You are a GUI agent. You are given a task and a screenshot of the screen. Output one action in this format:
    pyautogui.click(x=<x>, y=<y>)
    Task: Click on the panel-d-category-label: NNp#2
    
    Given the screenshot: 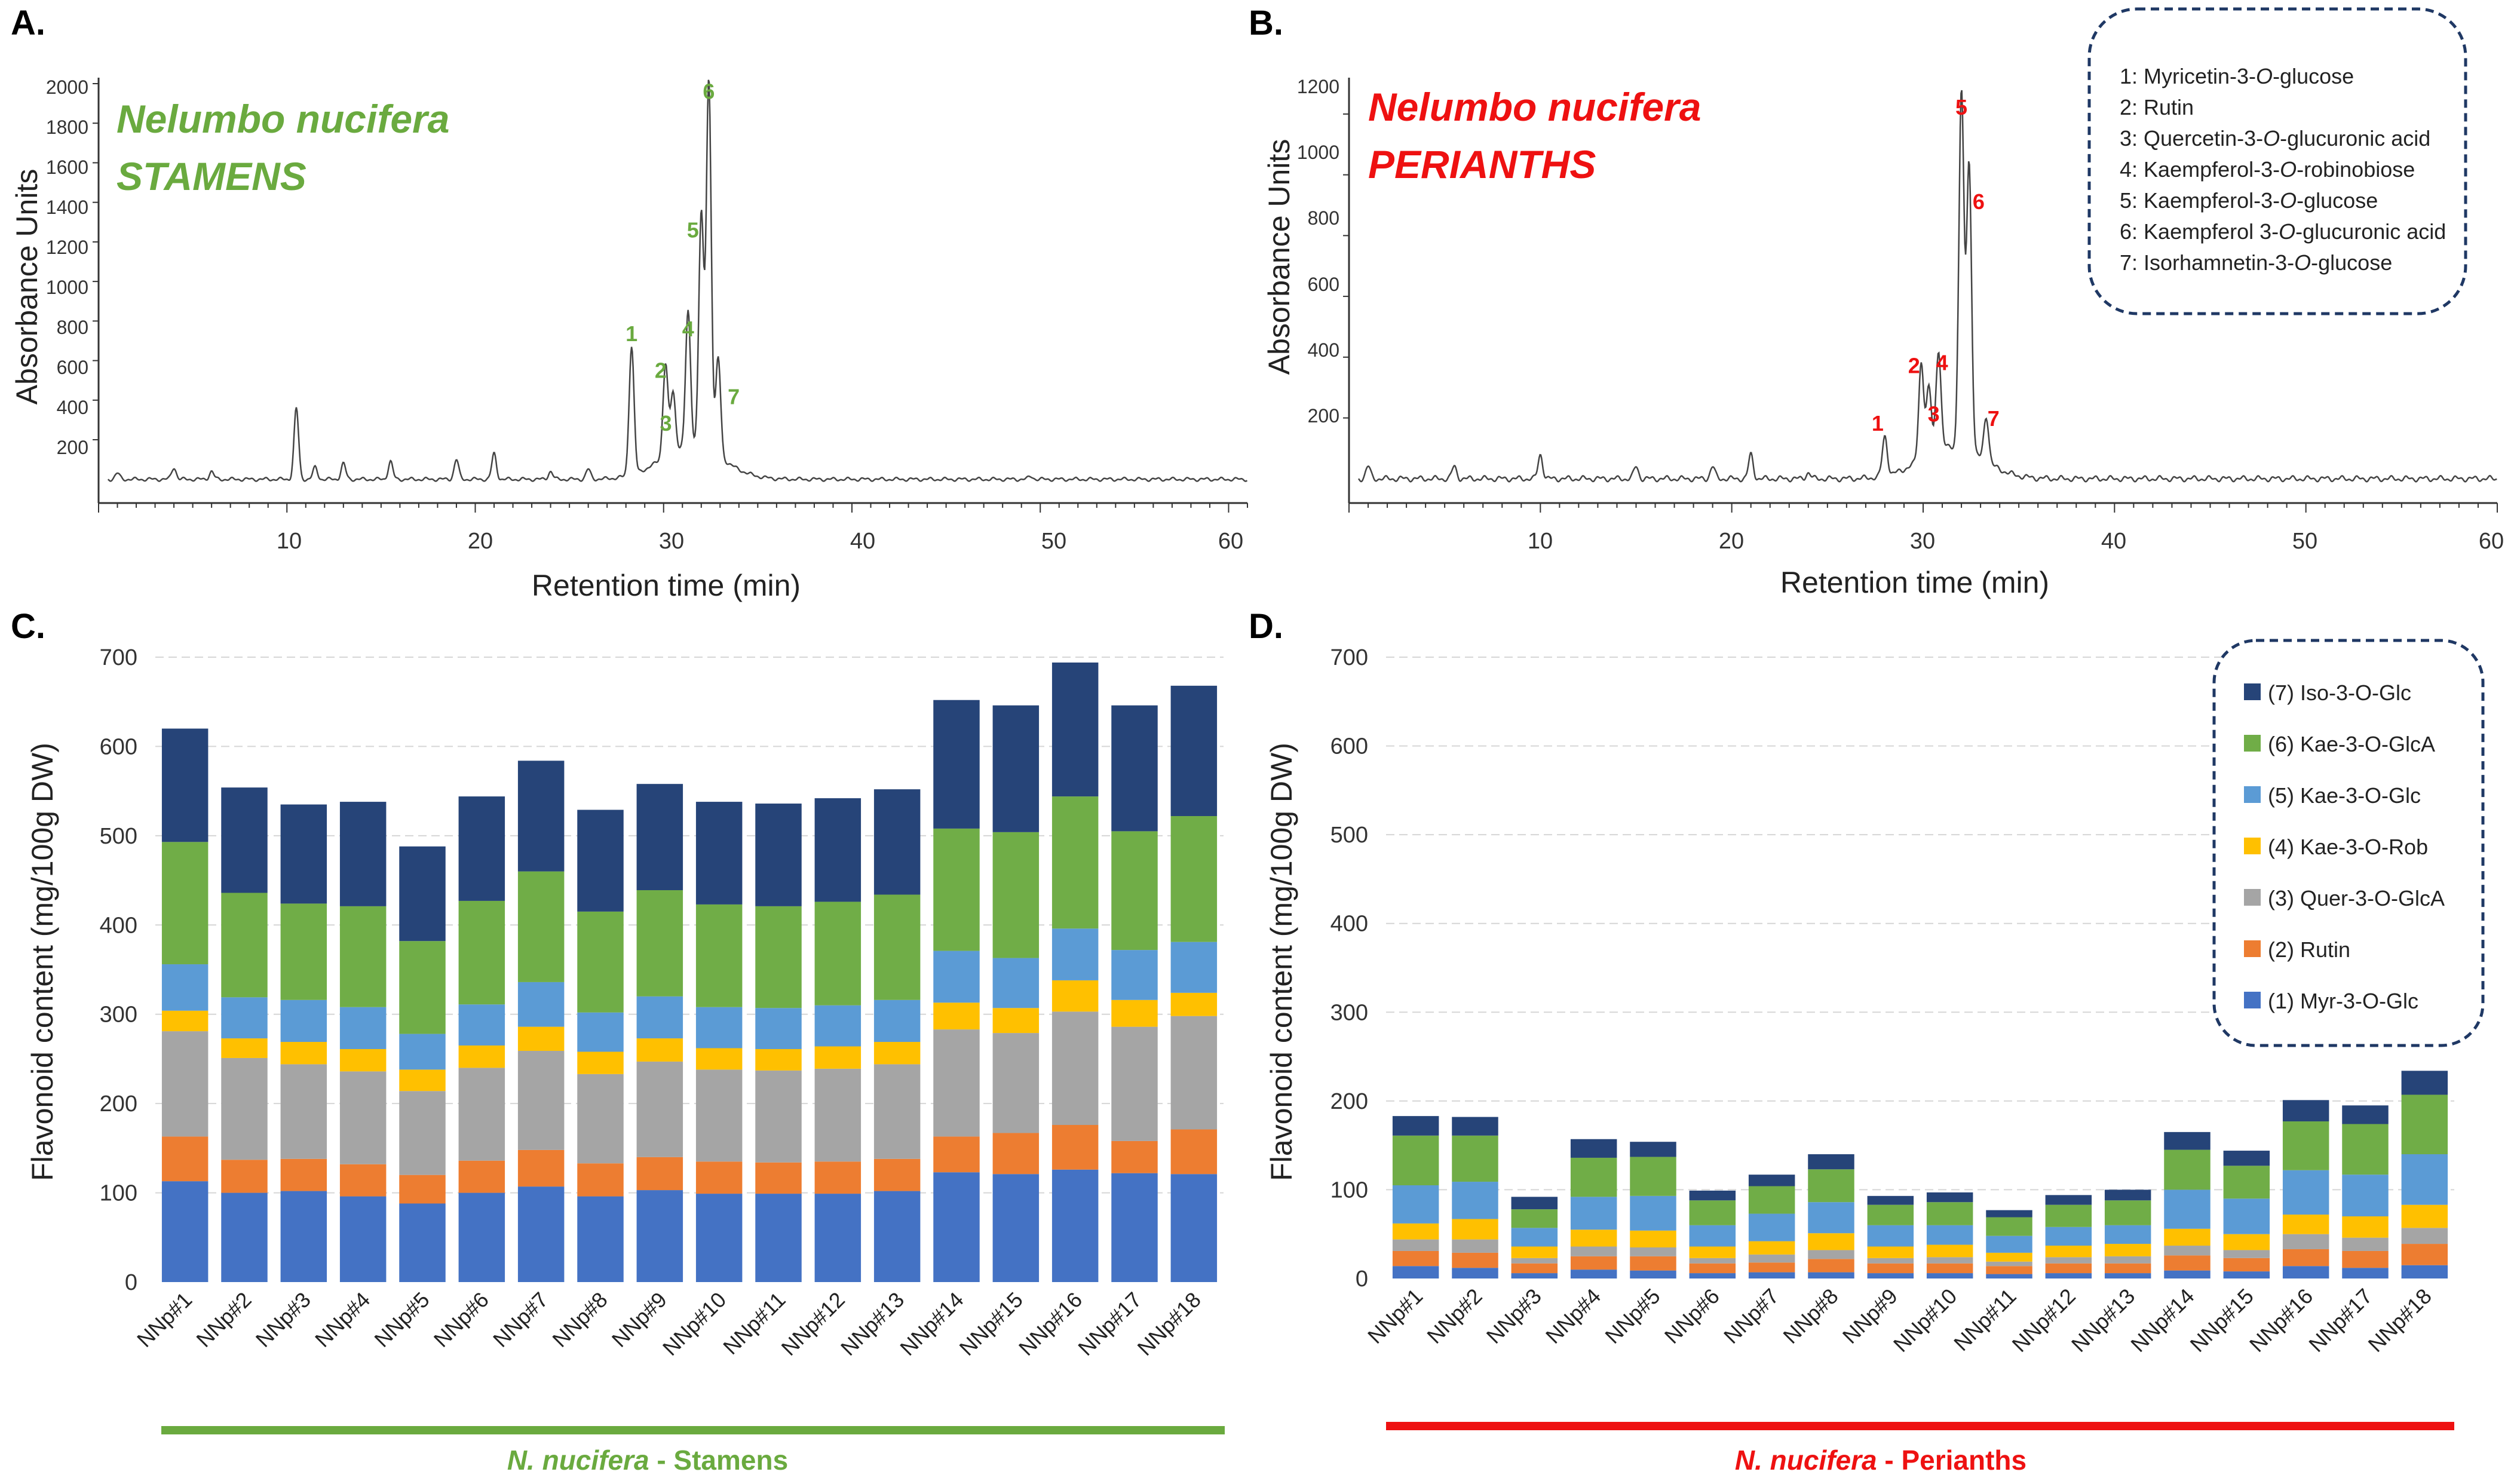 What is the action you would take?
    pyautogui.click(x=1454, y=1316)
    